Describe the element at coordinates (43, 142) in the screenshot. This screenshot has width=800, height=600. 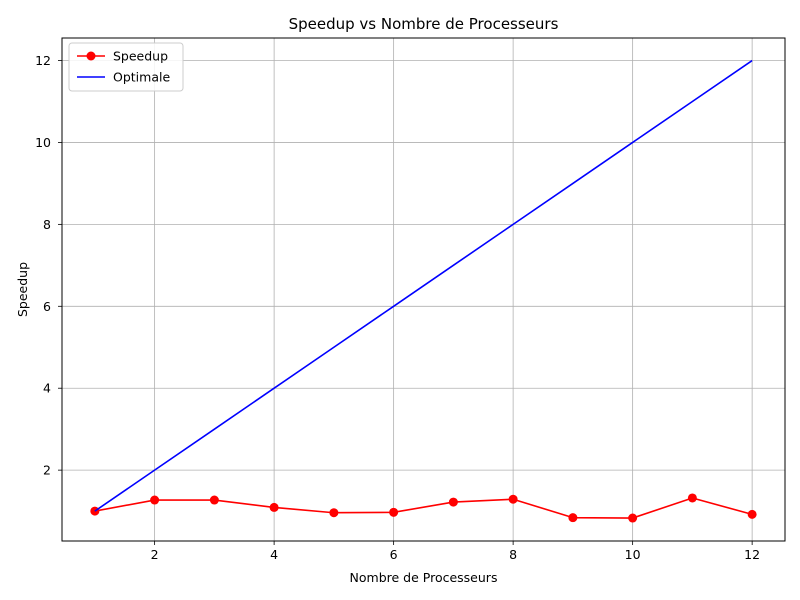
I see `y-tick-label: 10` at that location.